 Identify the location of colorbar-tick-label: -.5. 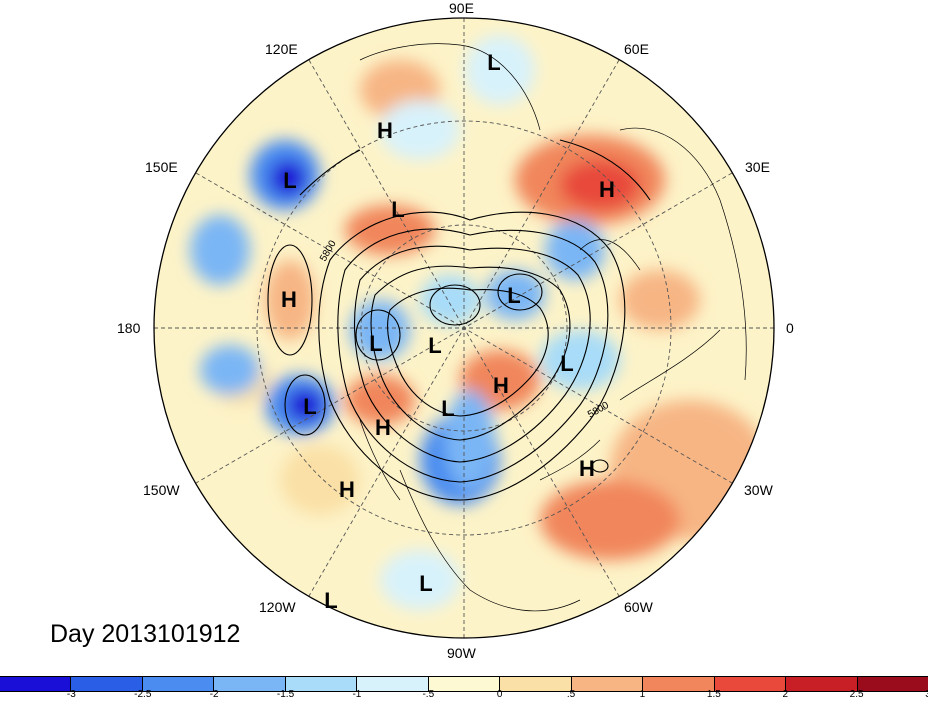
(428, 694).